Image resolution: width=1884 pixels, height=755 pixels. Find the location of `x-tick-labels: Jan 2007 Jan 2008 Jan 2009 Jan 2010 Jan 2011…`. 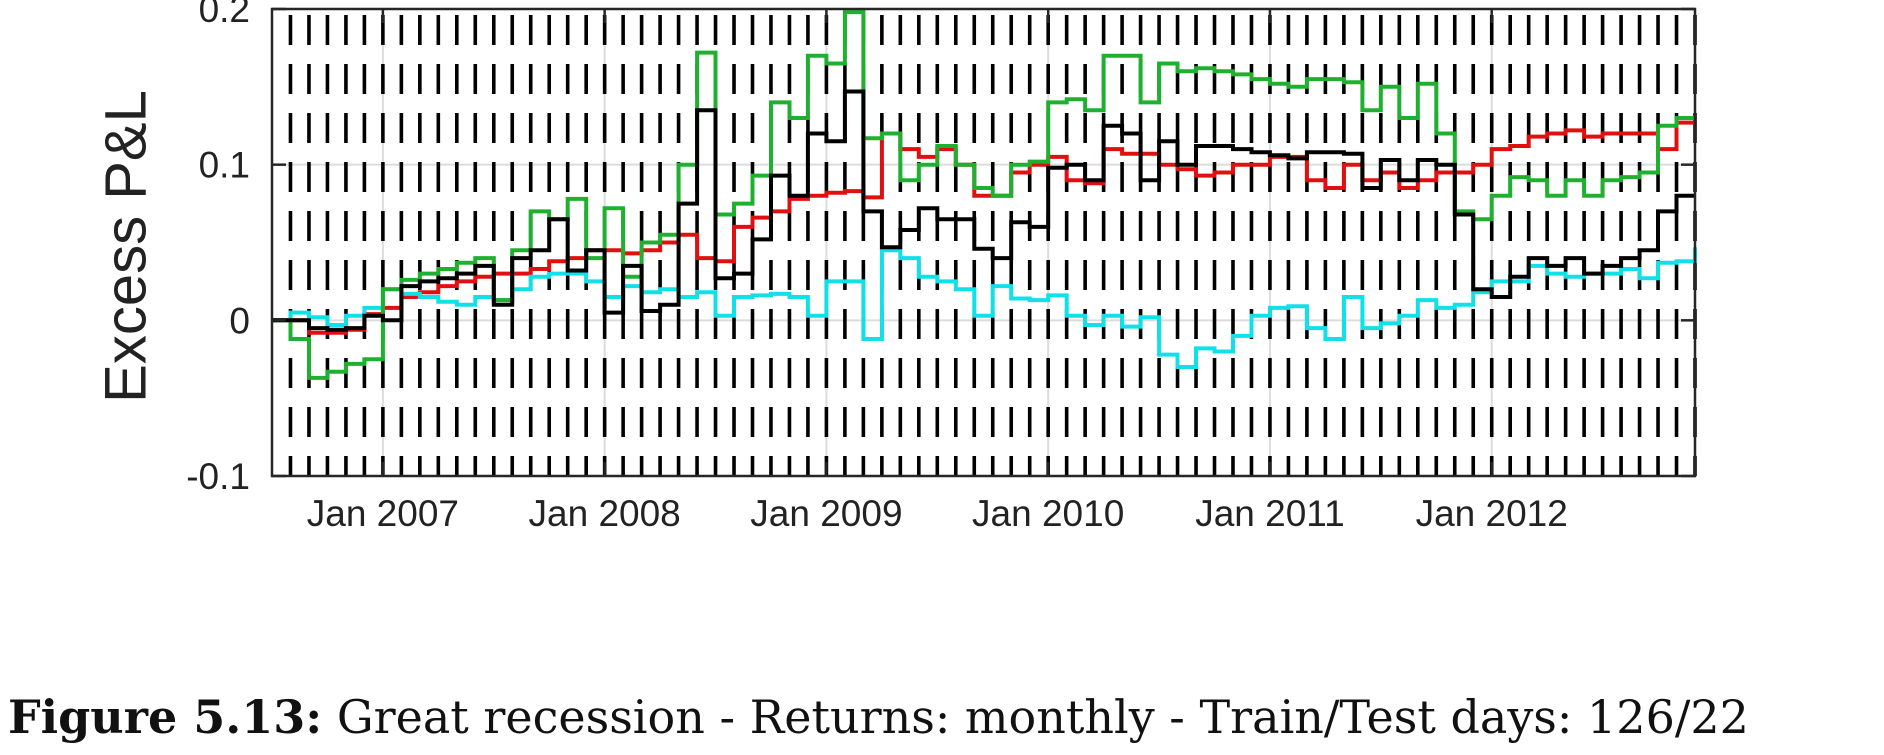

x-tick-labels: Jan 2007 Jan 2008 Jan 2009 Jan 2010 Jan 2011… is located at coordinates (937, 513).